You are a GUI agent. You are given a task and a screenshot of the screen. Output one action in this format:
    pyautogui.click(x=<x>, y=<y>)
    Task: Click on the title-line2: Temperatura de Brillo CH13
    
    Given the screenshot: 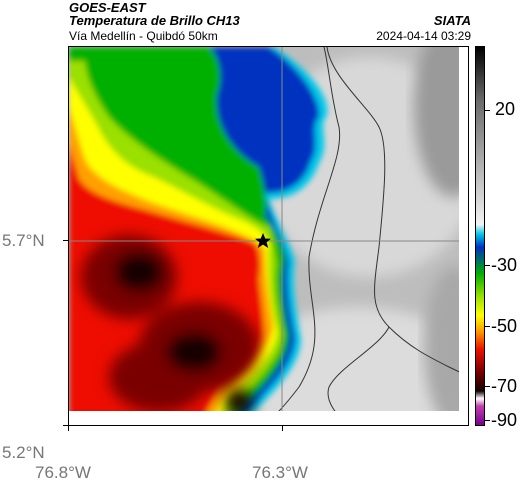 What is the action you would take?
    pyautogui.click(x=154, y=20)
    